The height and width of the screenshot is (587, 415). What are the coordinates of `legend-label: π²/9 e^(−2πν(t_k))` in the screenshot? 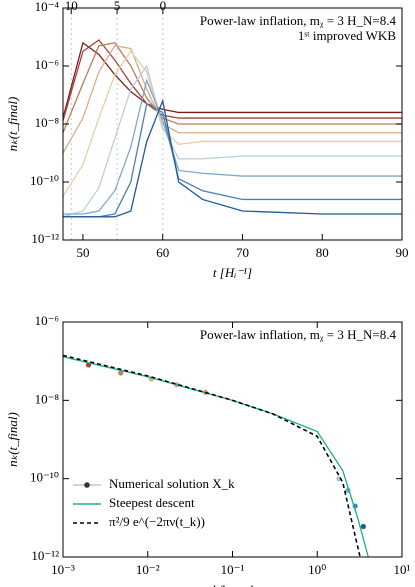 It's located at (157, 521).